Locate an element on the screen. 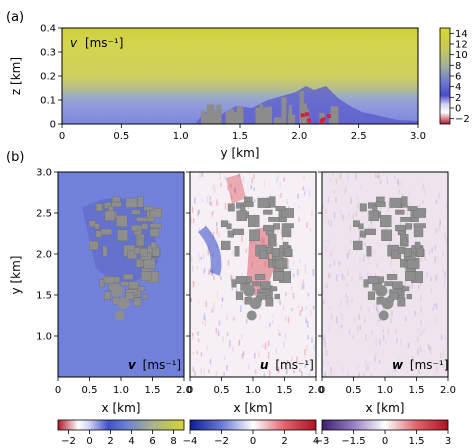  panel-b-y-tick-label: 3.0 is located at coordinates (44, 173).